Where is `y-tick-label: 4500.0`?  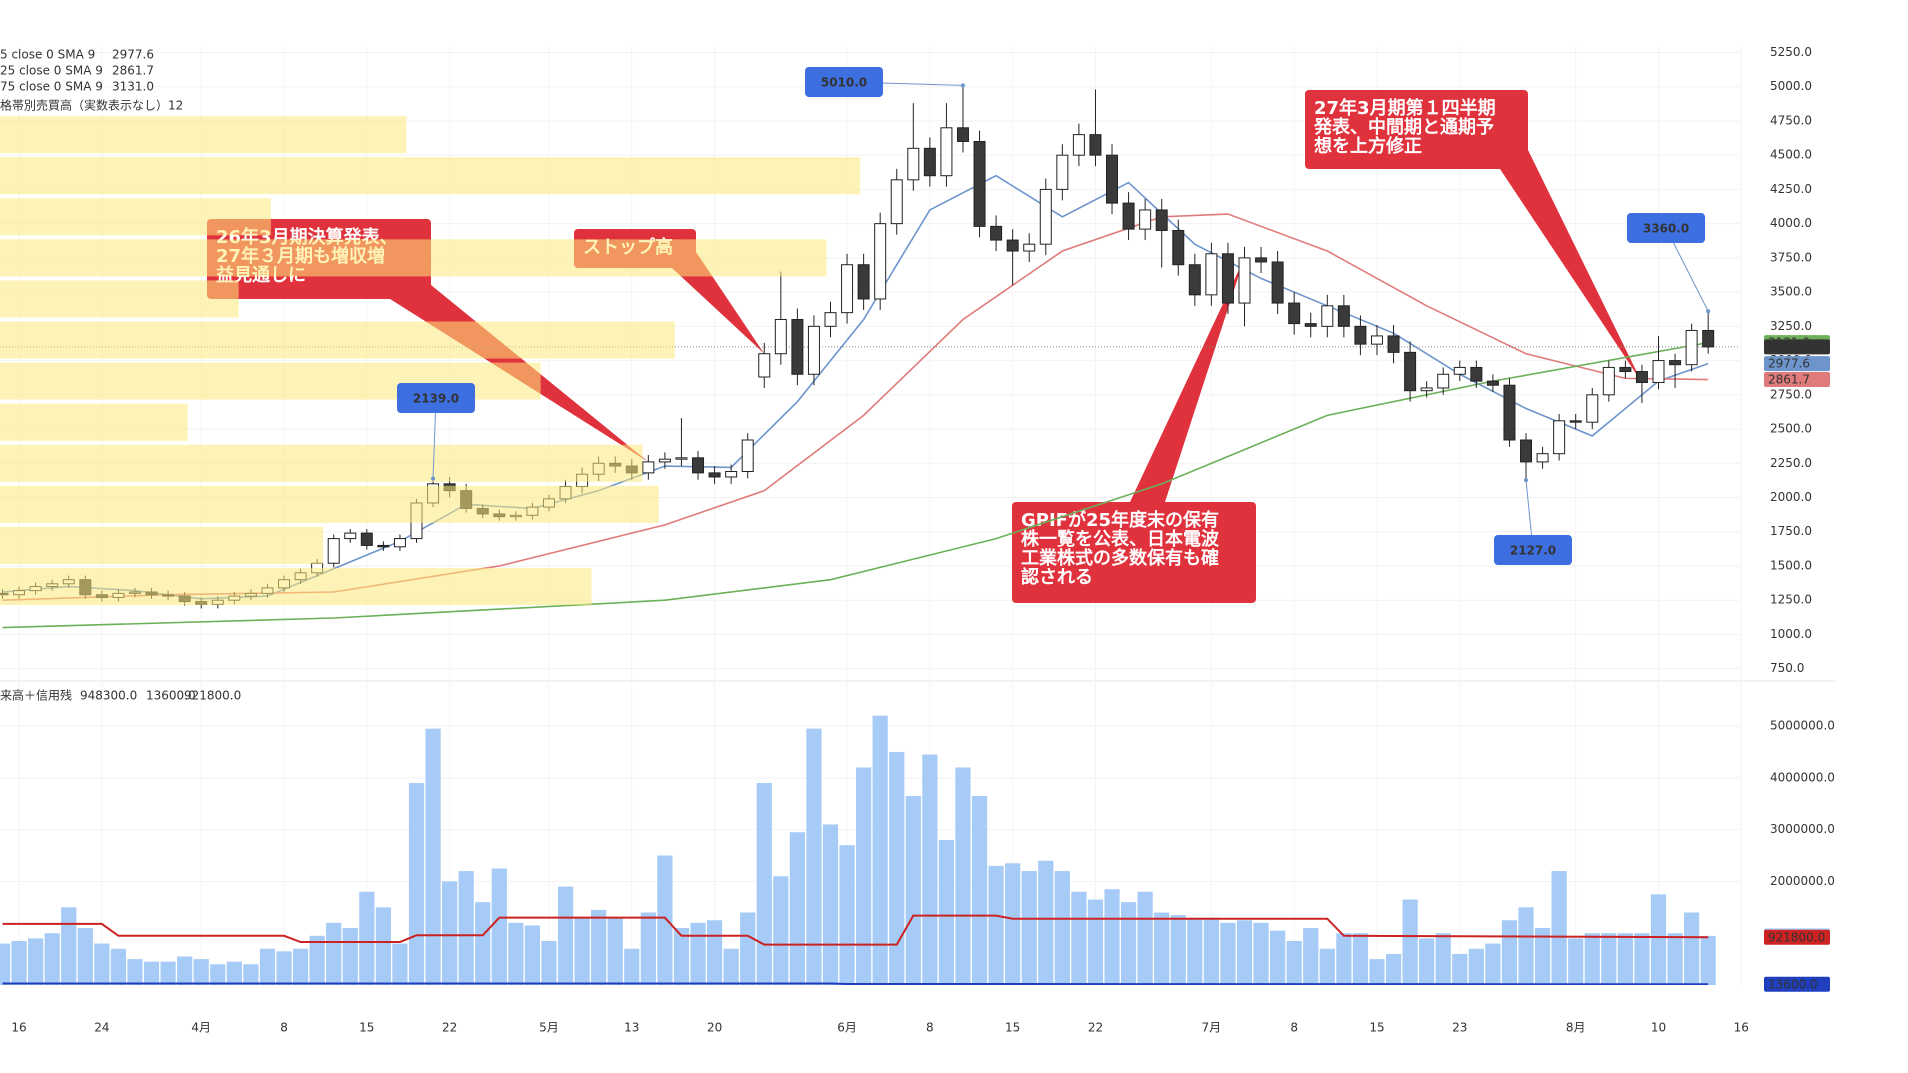 y-tick-label: 4500.0 is located at coordinates (1791, 155).